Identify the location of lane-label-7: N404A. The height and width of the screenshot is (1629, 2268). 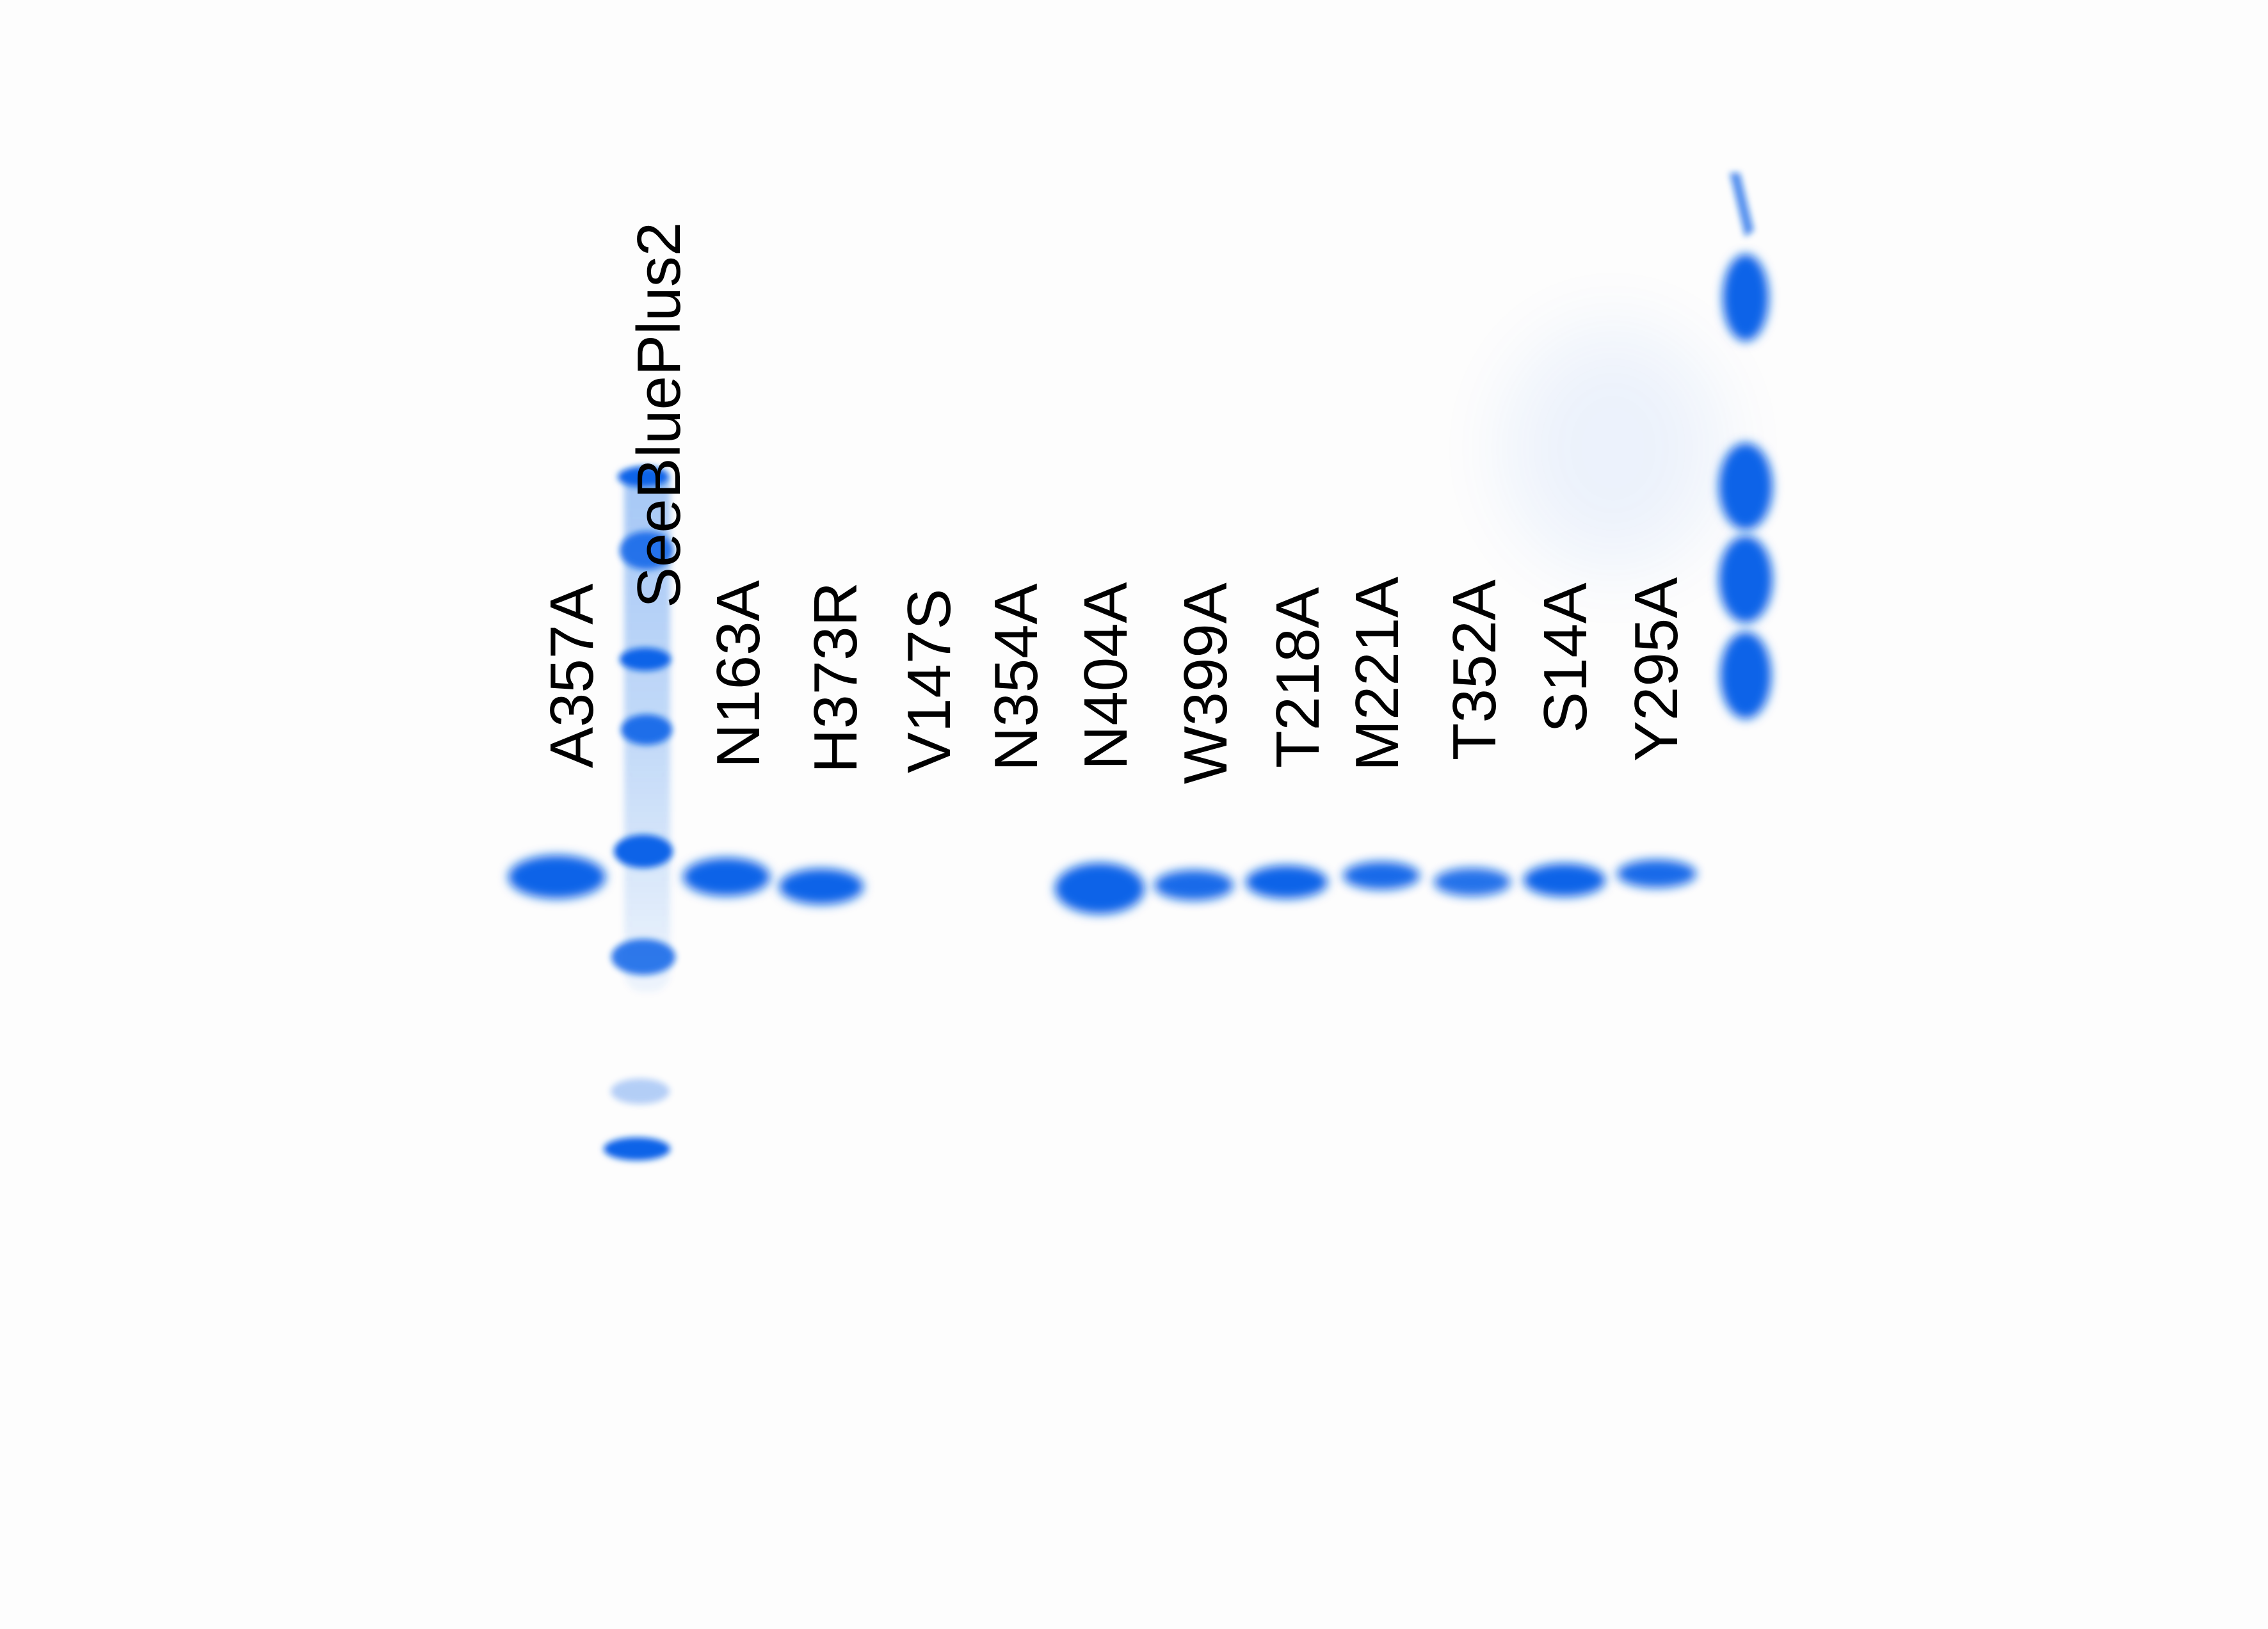
(1106, 676).